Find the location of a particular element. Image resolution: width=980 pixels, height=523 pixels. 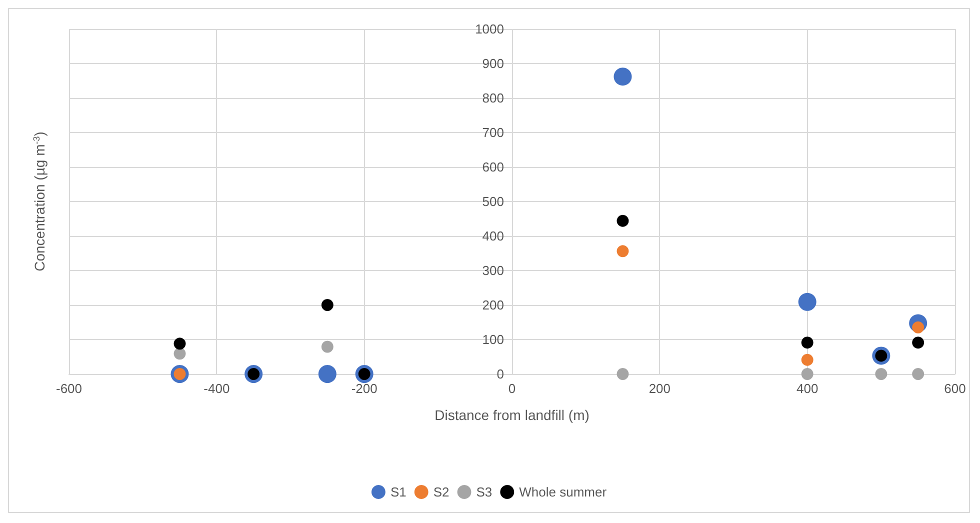

y-tick-label: 900 is located at coordinates (493, 63).